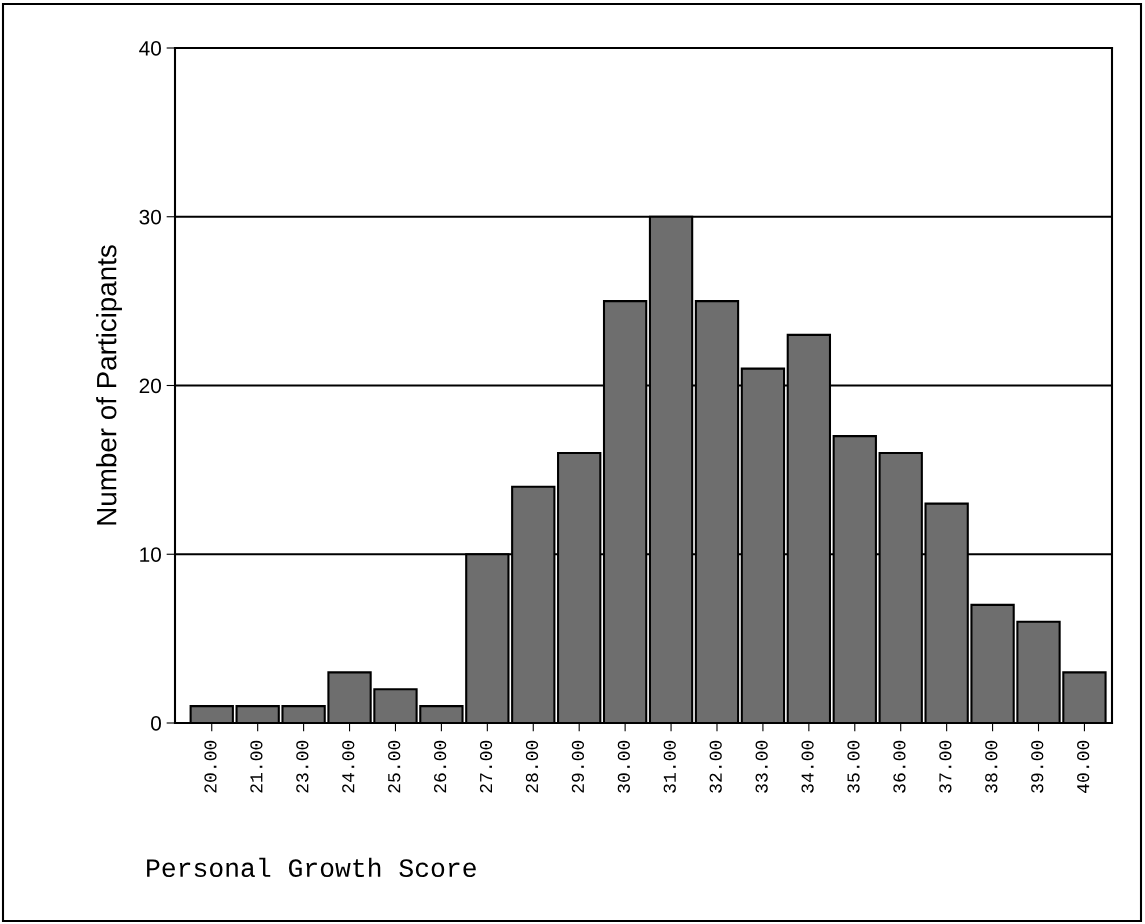 The image size is (1145, 924). I want to click on y-axis-title: Number of Participants, so click(109, 385).